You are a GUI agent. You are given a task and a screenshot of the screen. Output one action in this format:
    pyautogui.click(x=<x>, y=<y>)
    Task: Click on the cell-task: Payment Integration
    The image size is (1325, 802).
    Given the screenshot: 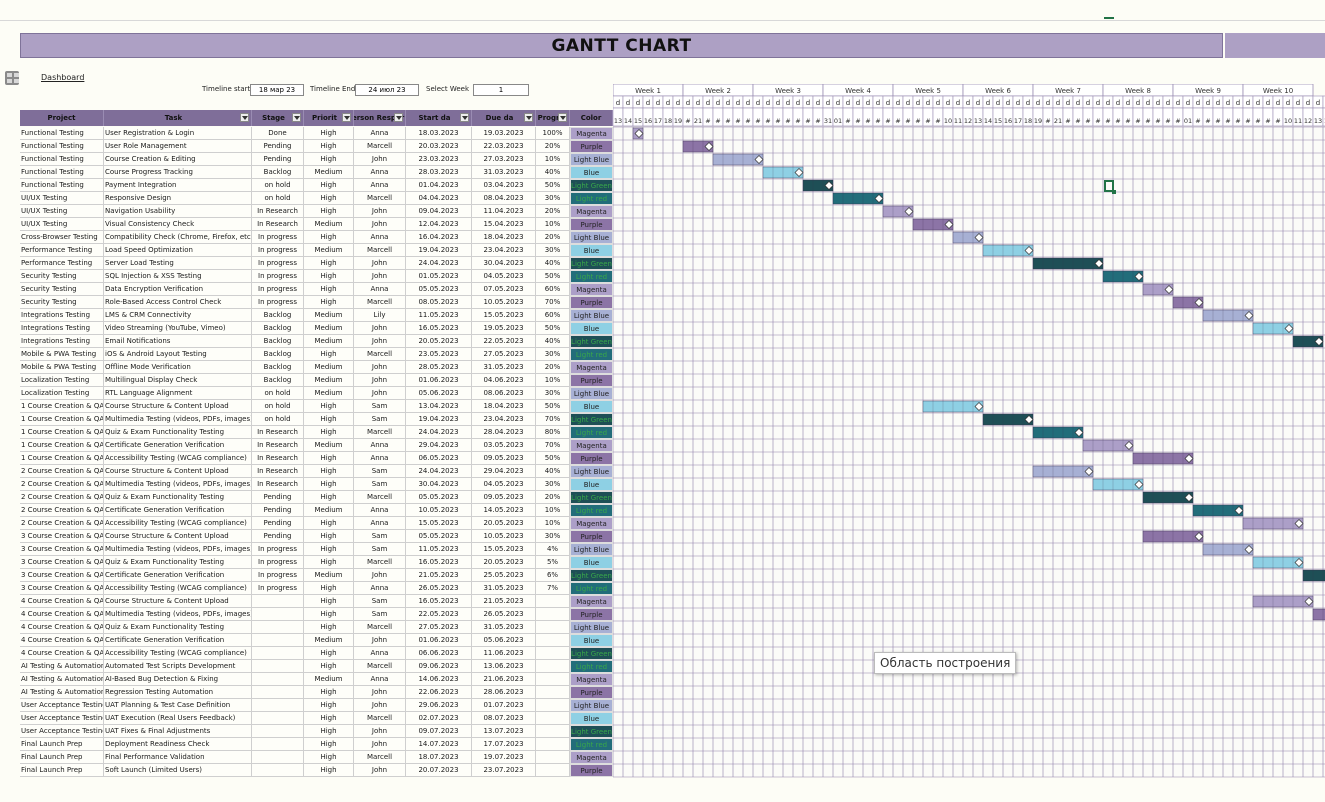 What is the action you would take?
    pyautogui.click(x=178, y=185)
    